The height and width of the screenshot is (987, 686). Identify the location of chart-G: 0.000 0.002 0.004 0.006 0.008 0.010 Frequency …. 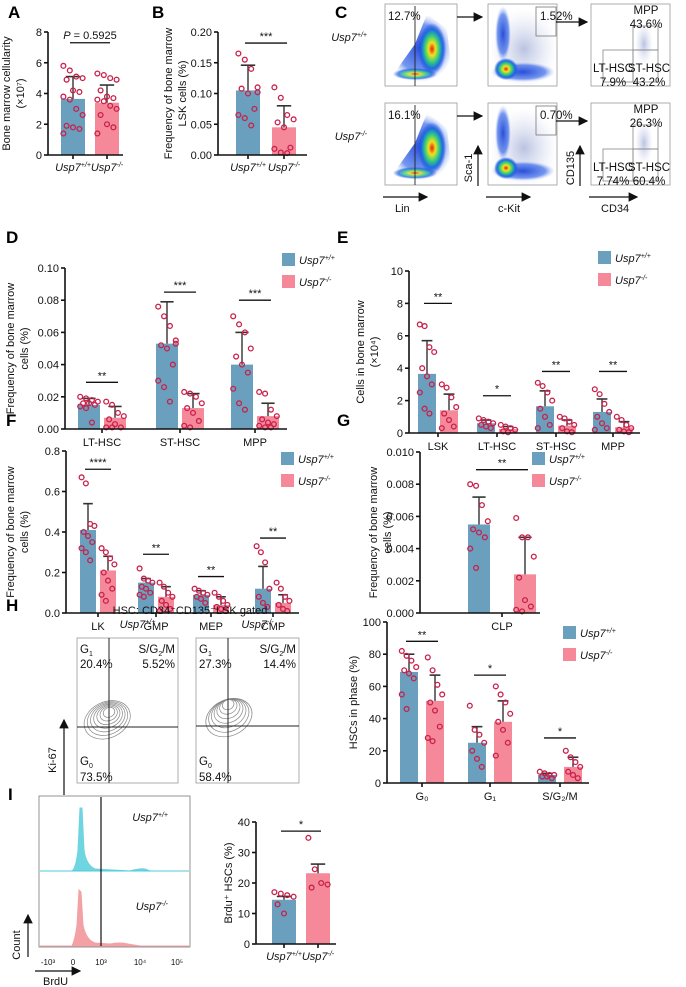
(476, 540).